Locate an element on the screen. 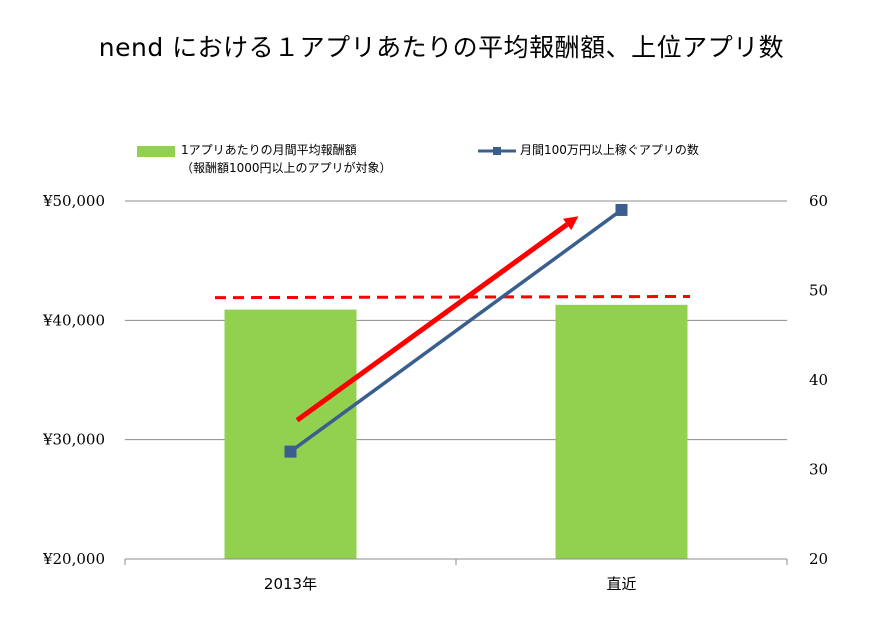 This screenshot has height=622, width=883. legend-line-swatch is located at coordinates (497, 151).